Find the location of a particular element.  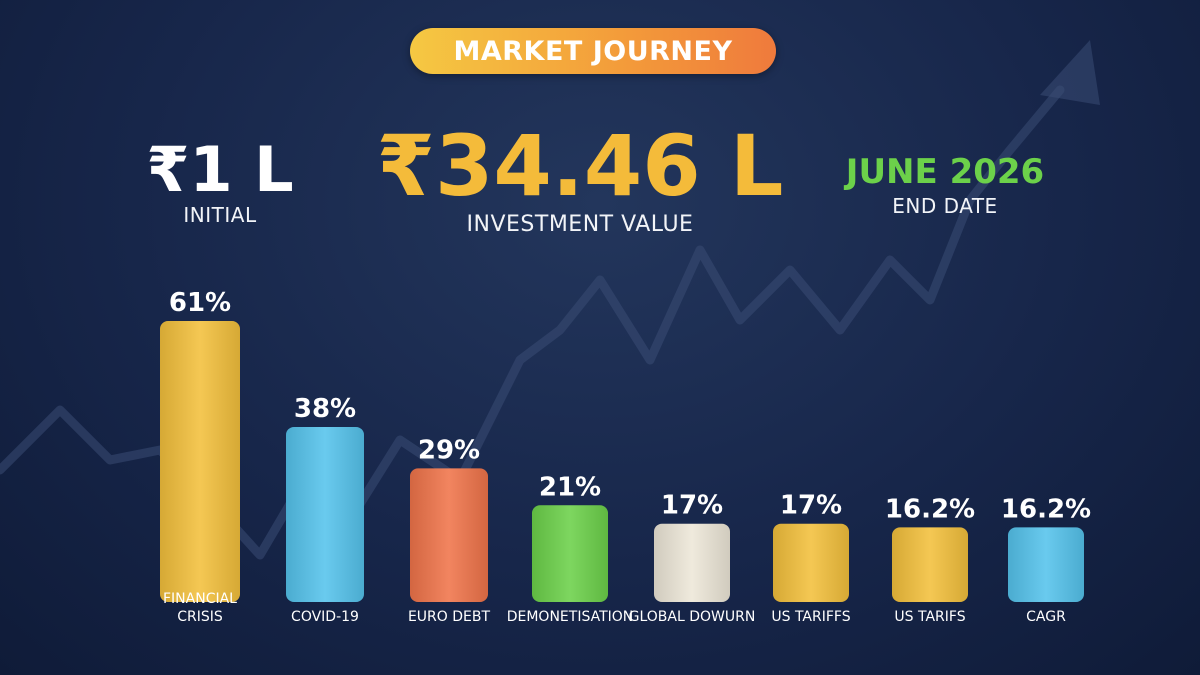

category-label: GLOBAL DOWURN is located at coordinates (692, 617).